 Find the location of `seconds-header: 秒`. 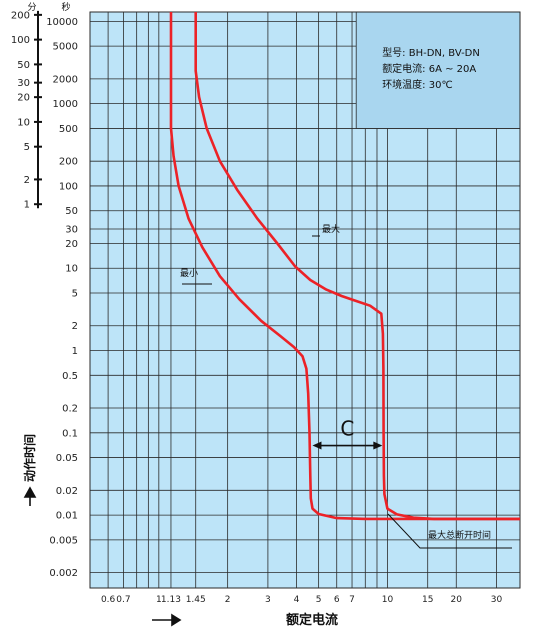

seconds-header: 秒 is located at coordinates (65, 7).